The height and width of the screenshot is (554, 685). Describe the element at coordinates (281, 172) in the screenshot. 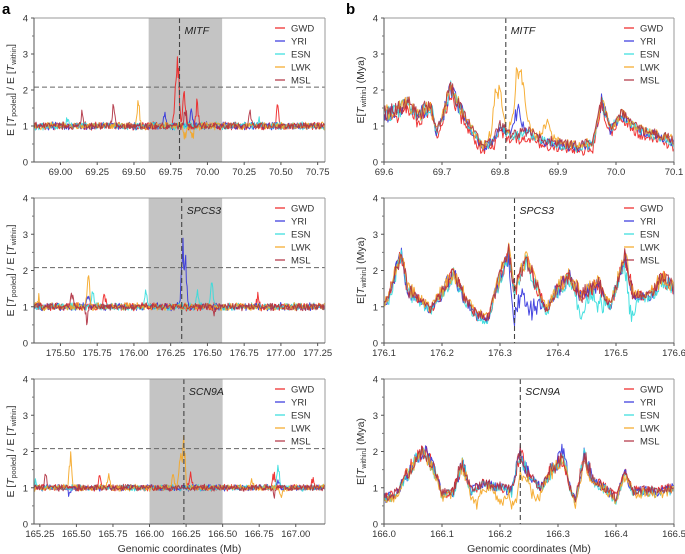

I see `x-tick-label: 70.50` at that location.